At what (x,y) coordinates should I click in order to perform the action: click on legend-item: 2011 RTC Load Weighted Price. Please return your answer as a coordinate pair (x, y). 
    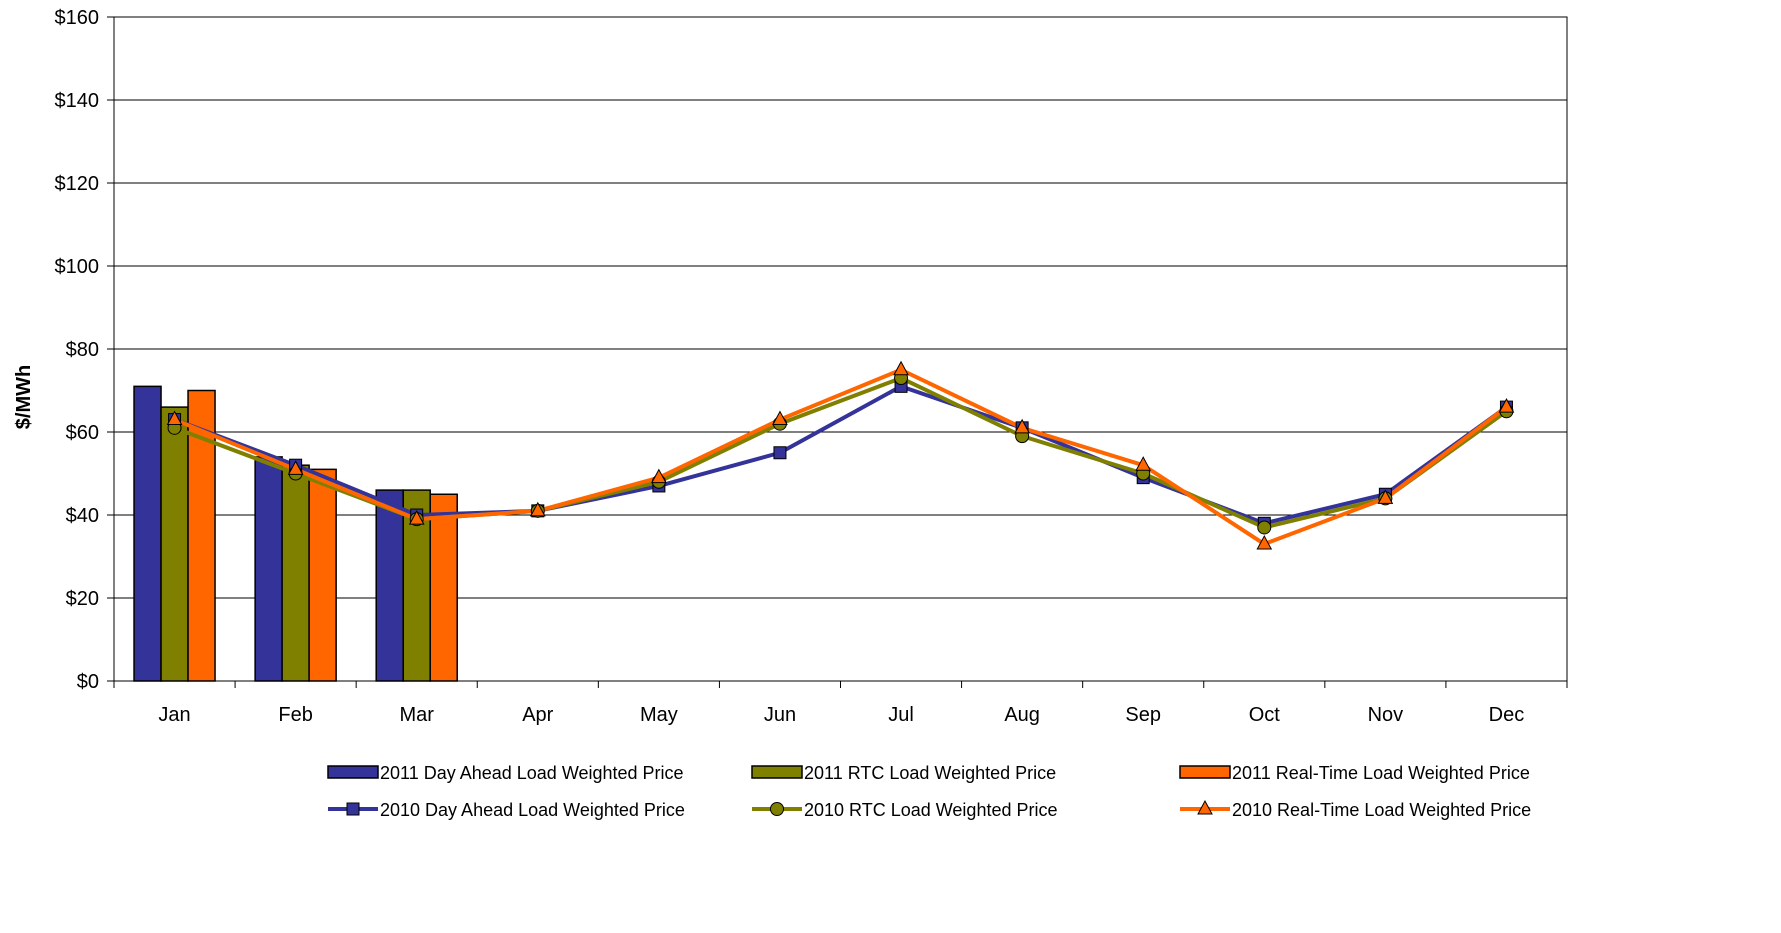
    Looking at the image, I should click on (903, 773).